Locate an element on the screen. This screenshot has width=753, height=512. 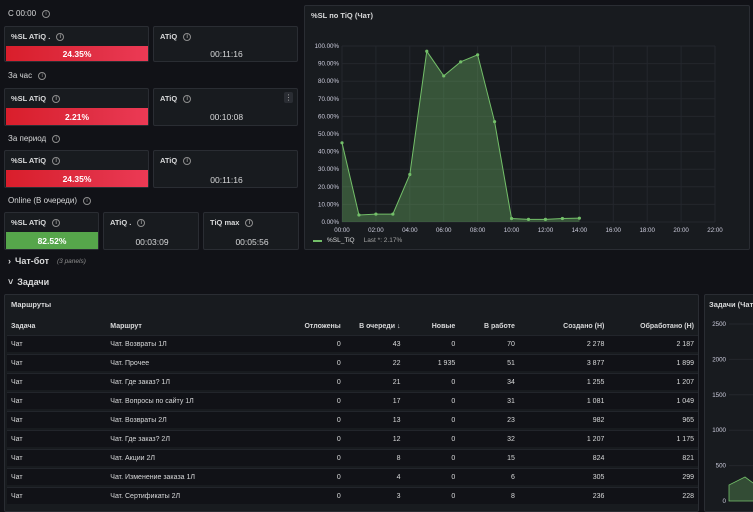
stat-panel-atiq-hour: ATiQ i ⋮ 00:10:08 is located at coordinates (225, 107).